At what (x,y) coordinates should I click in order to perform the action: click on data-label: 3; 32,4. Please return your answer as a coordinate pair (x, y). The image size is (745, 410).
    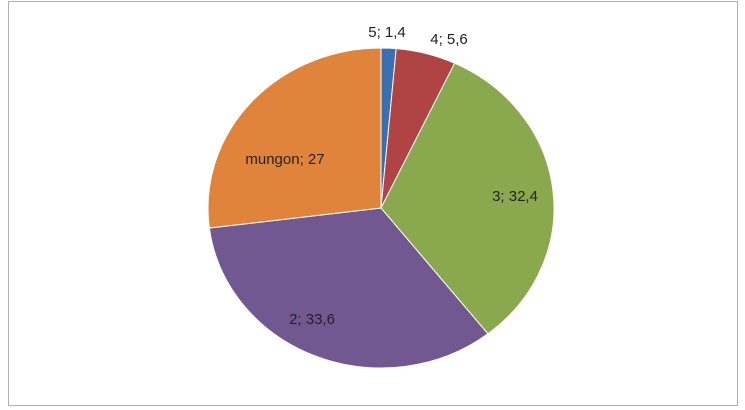
    Looking at the image, I should click on (515, 196).